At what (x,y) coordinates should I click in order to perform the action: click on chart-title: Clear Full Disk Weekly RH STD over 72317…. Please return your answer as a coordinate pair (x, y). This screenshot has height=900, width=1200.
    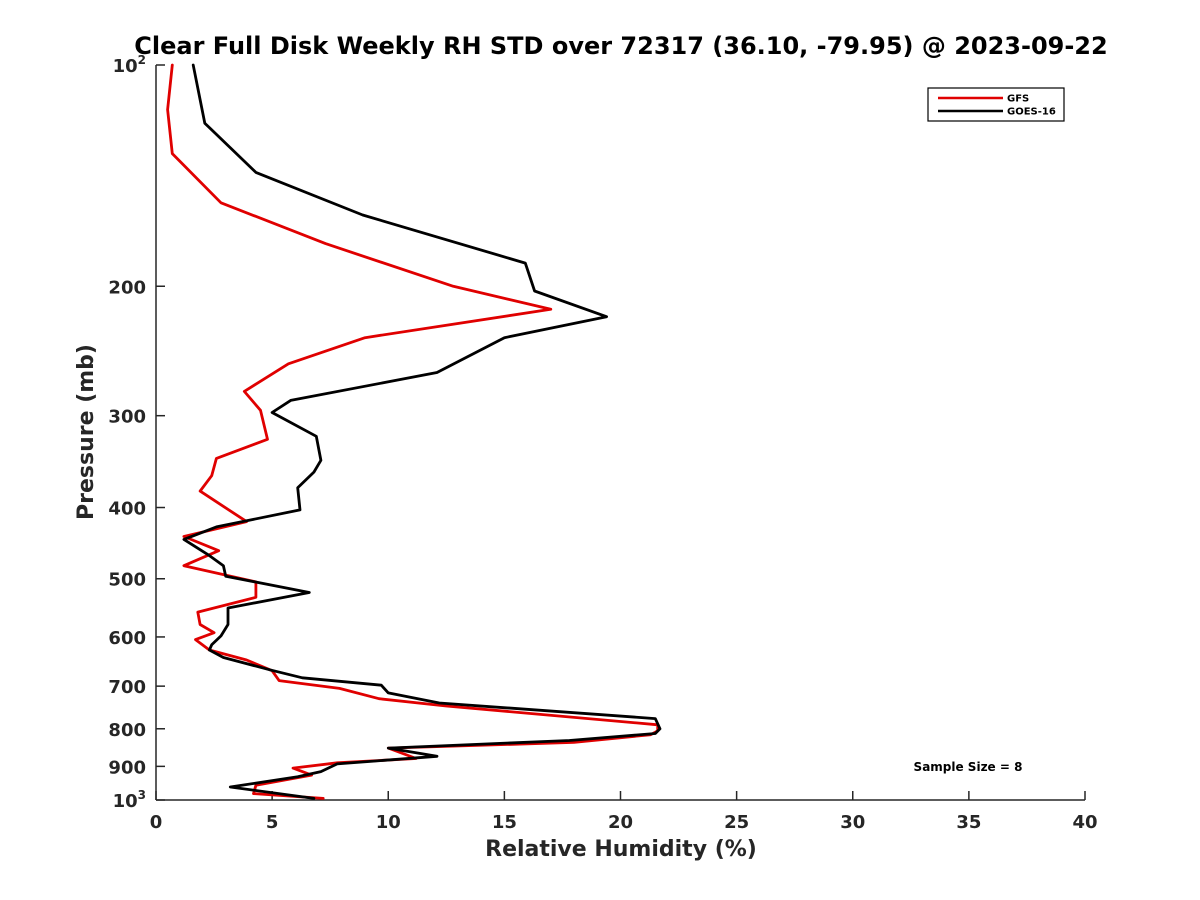
    Looking at the image, I should click on (620, 46).